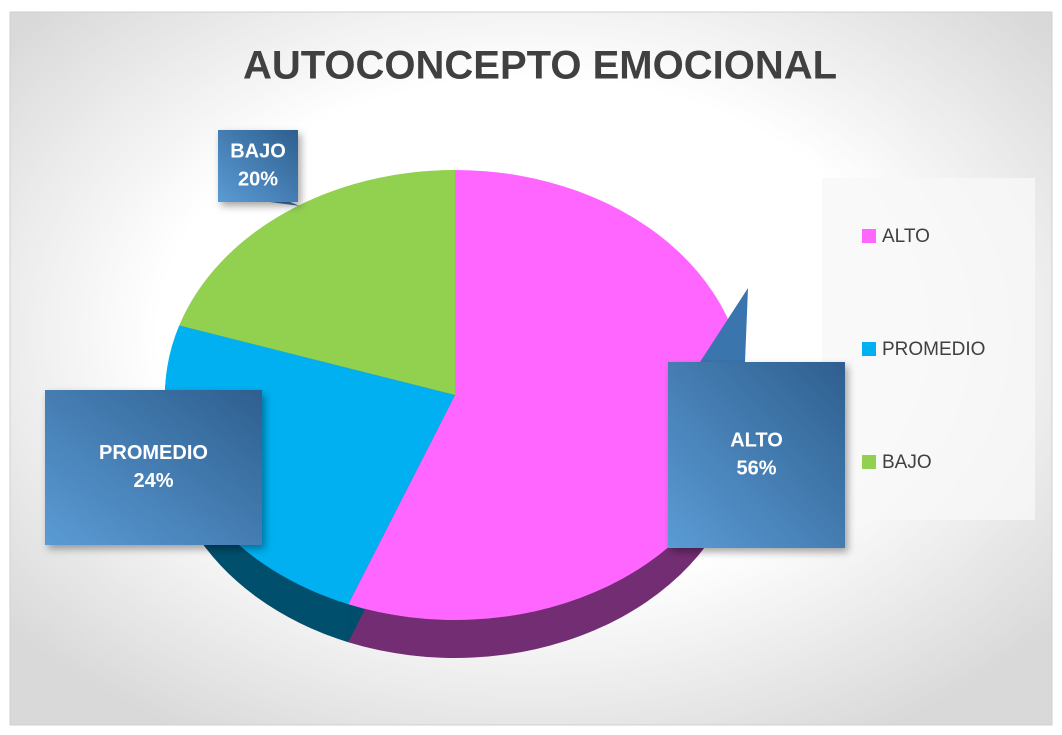  Describe the element at coordinates (906, 236) in the screenshot. I see `legend-label: ALTO` at that location.